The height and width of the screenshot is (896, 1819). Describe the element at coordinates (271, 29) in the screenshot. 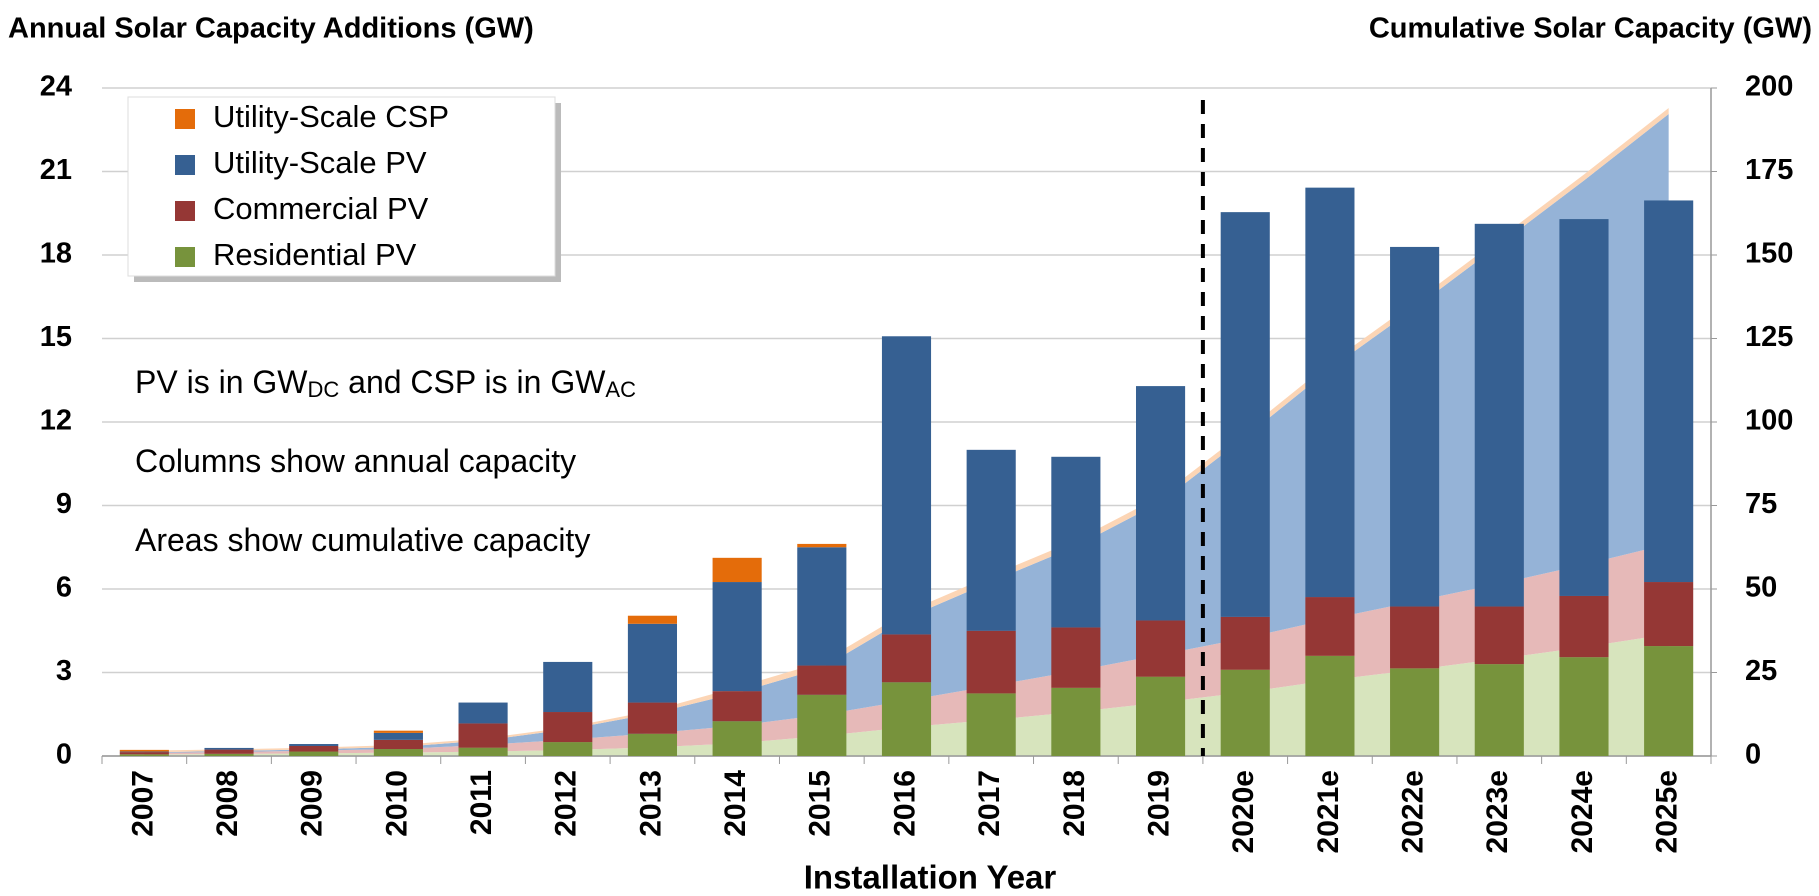

I see `chart-title: Annual Solar Capacity Additions (GW)` at that location.